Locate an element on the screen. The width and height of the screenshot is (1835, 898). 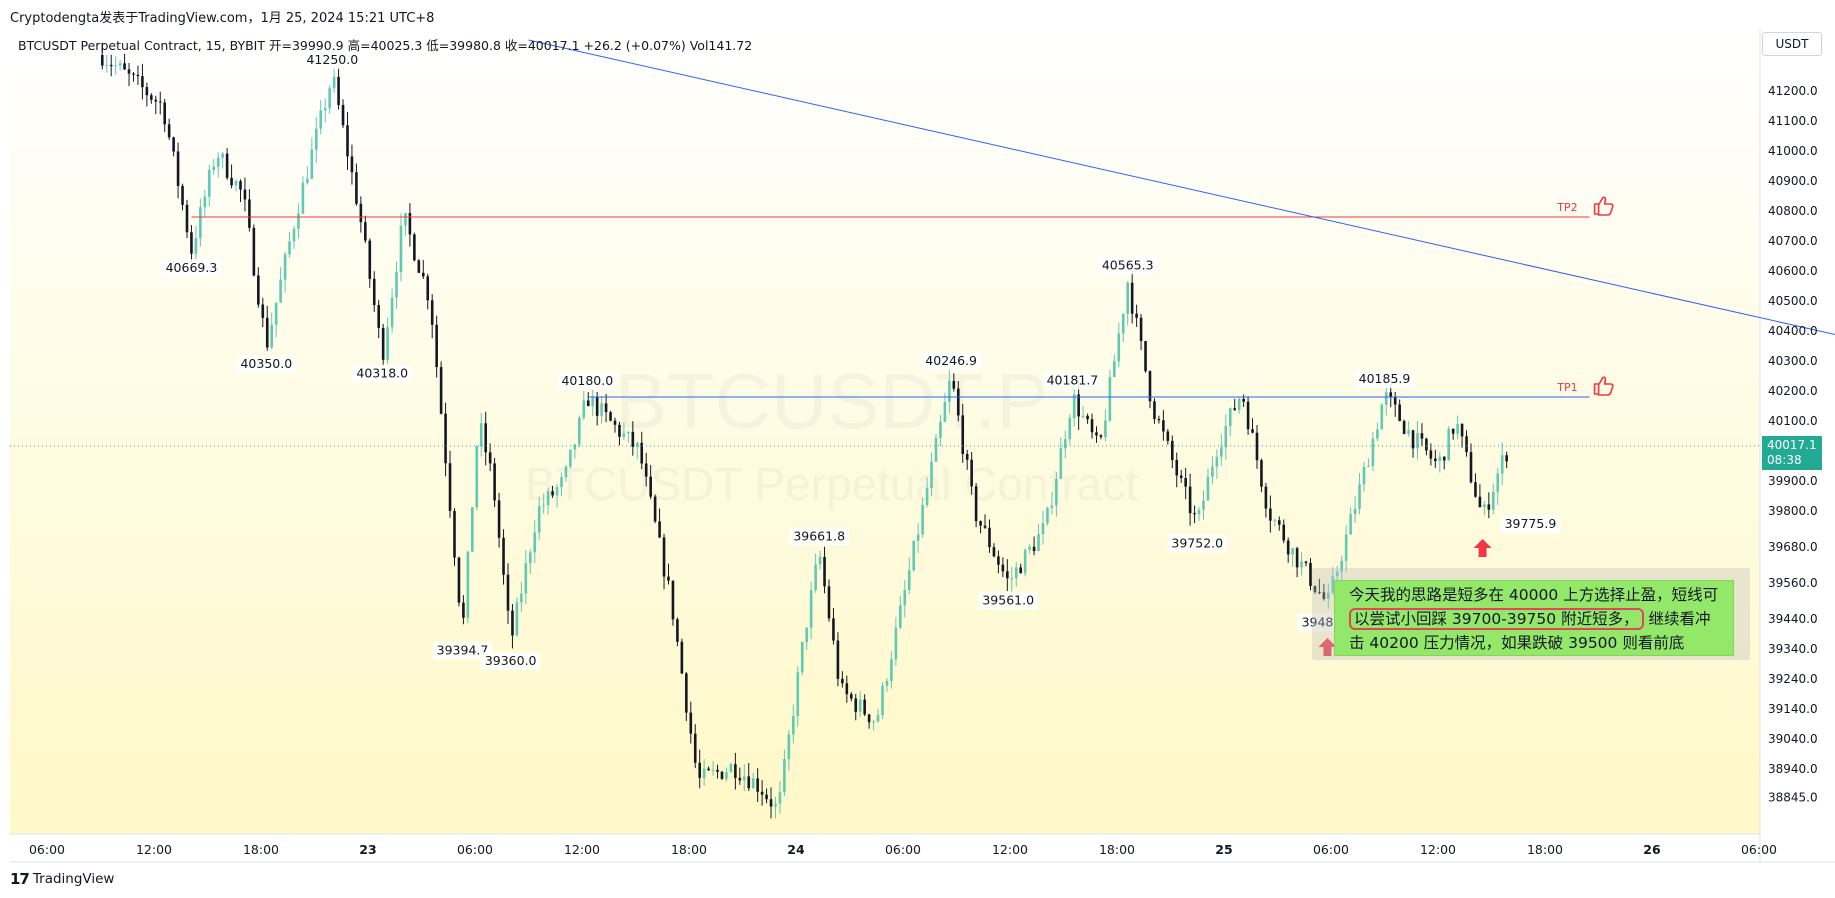
time-tick-label: 12:00 is located at coordinates (154, 849).